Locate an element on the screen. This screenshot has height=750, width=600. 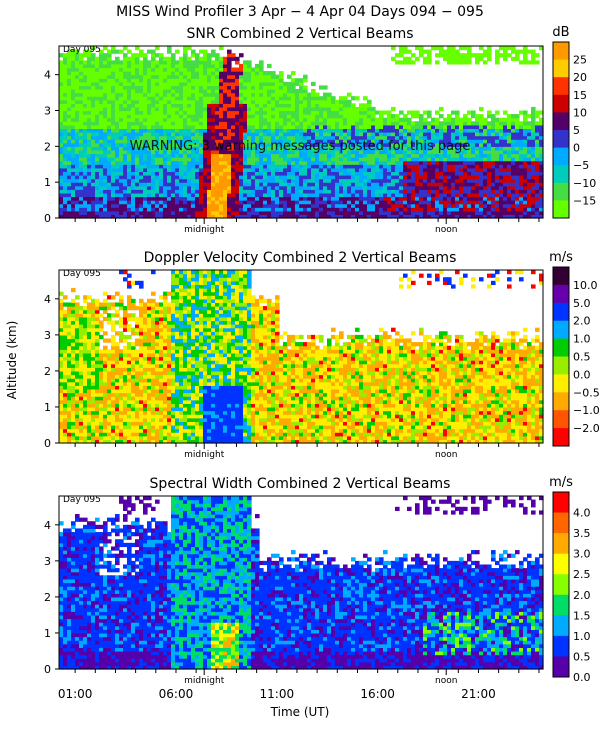
panel-1-title: SNR Combined 2 Vertical Beams is located at coordinates (299, 34).